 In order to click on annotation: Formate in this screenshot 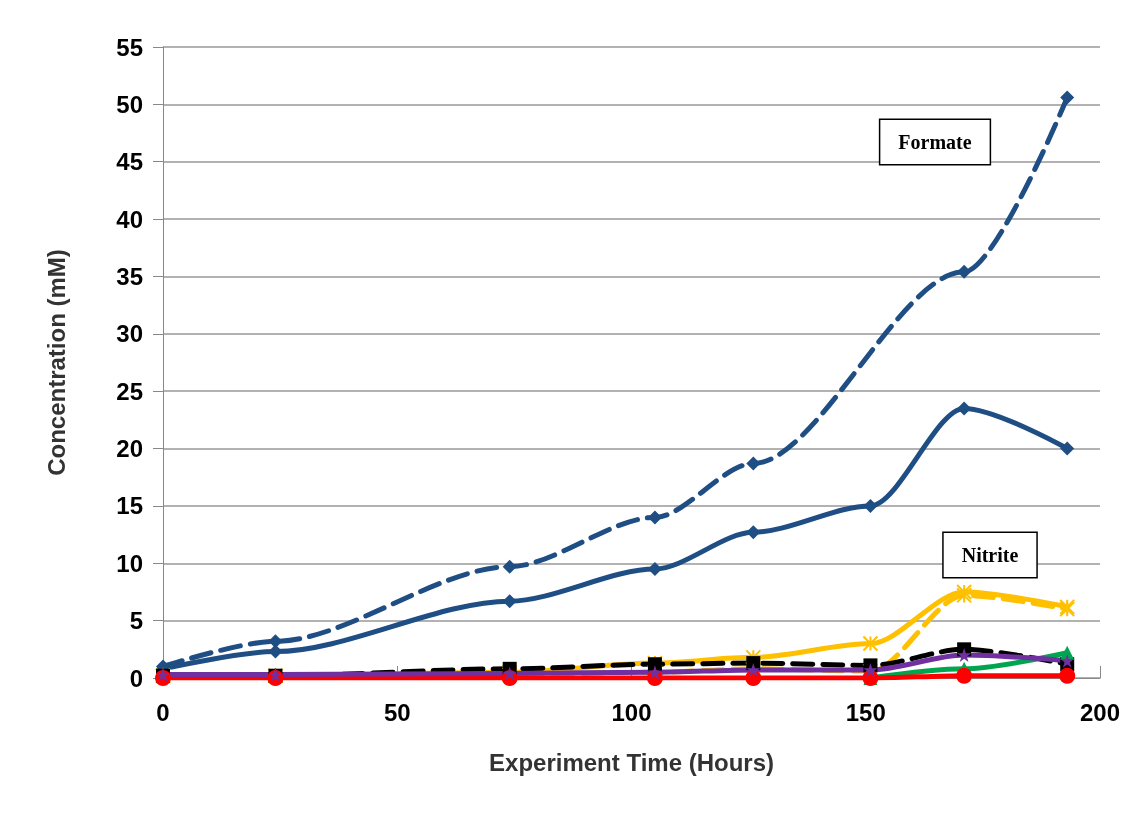, I will do `click(935, 142)`.